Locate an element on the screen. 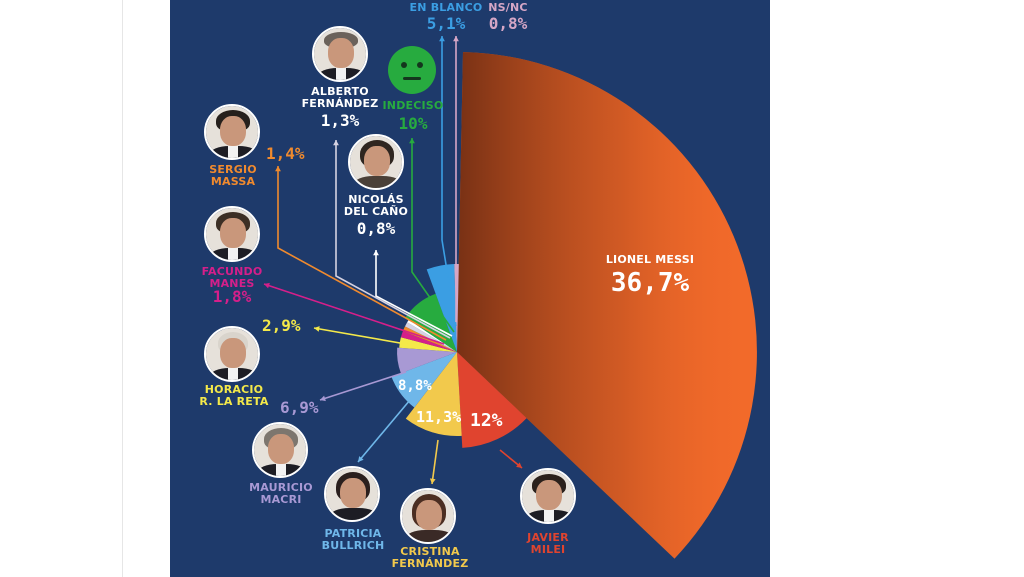  label-bullrich-pct: 8,8% is located at coordinates (415, 386).